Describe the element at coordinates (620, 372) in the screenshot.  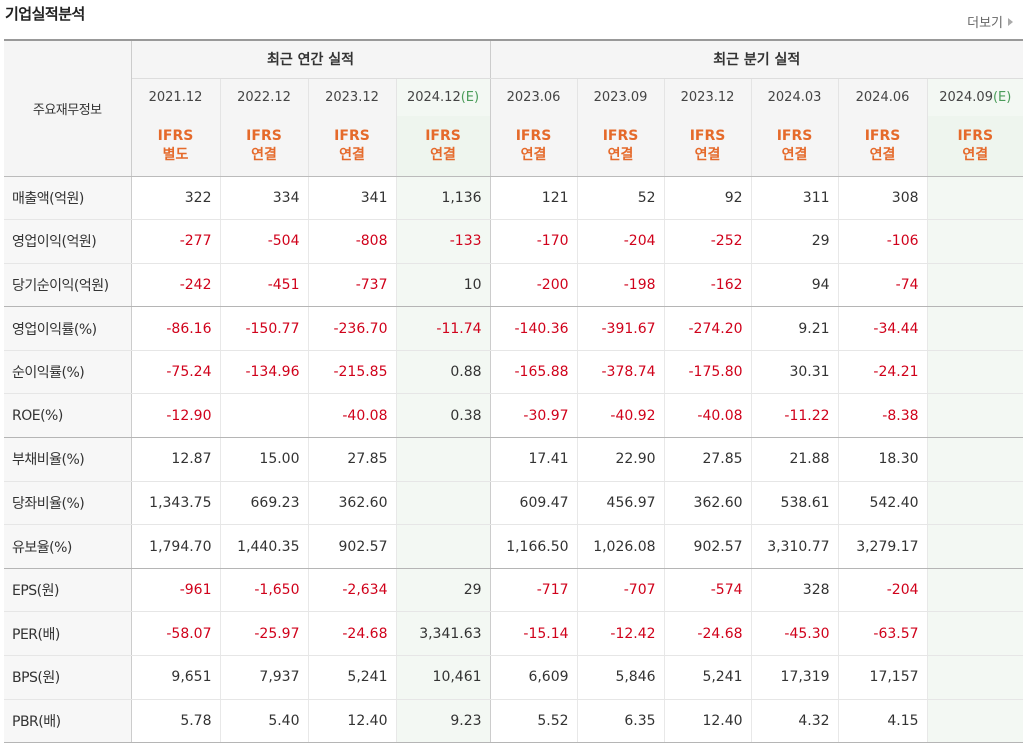
I see `table-cell: -378.74` at that location.